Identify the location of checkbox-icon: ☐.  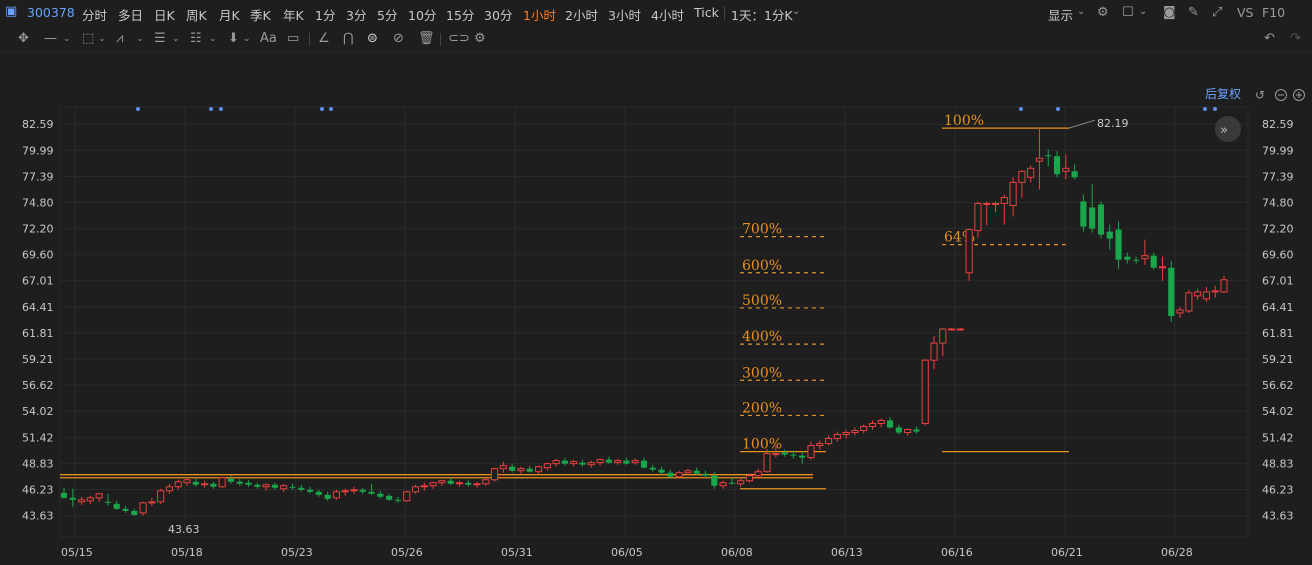
(1128, 12).